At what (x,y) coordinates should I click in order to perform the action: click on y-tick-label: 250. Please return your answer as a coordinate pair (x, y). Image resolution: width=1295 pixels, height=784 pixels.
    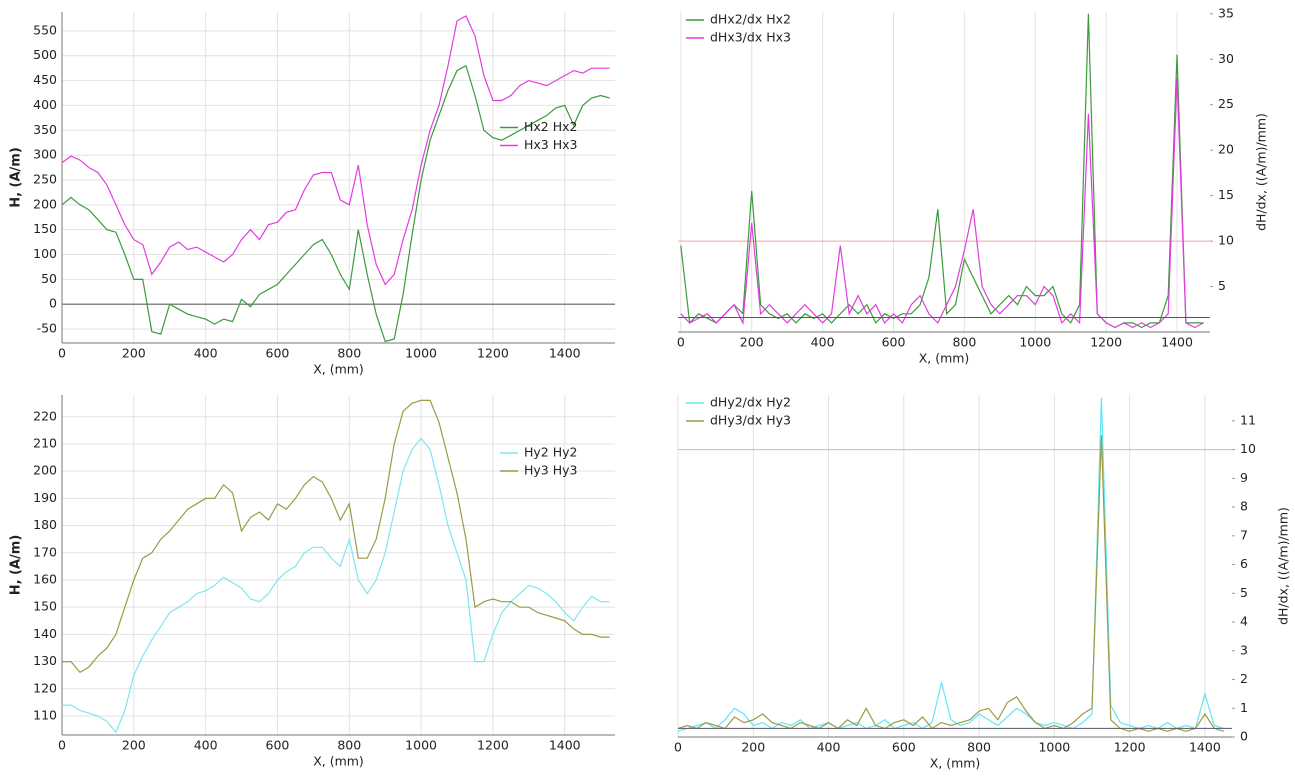
    Looking at the image, I should click on (45, 178).